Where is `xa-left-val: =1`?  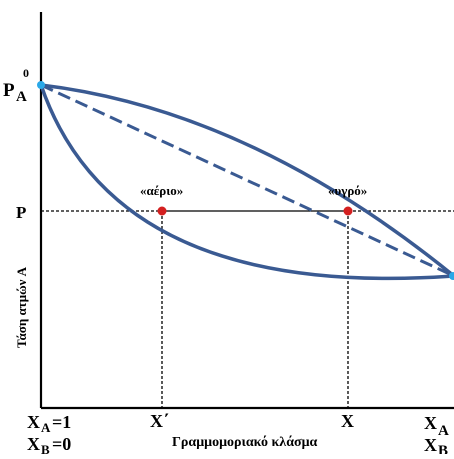
xa-left-val: =1 is located at coordinates (61, 422).